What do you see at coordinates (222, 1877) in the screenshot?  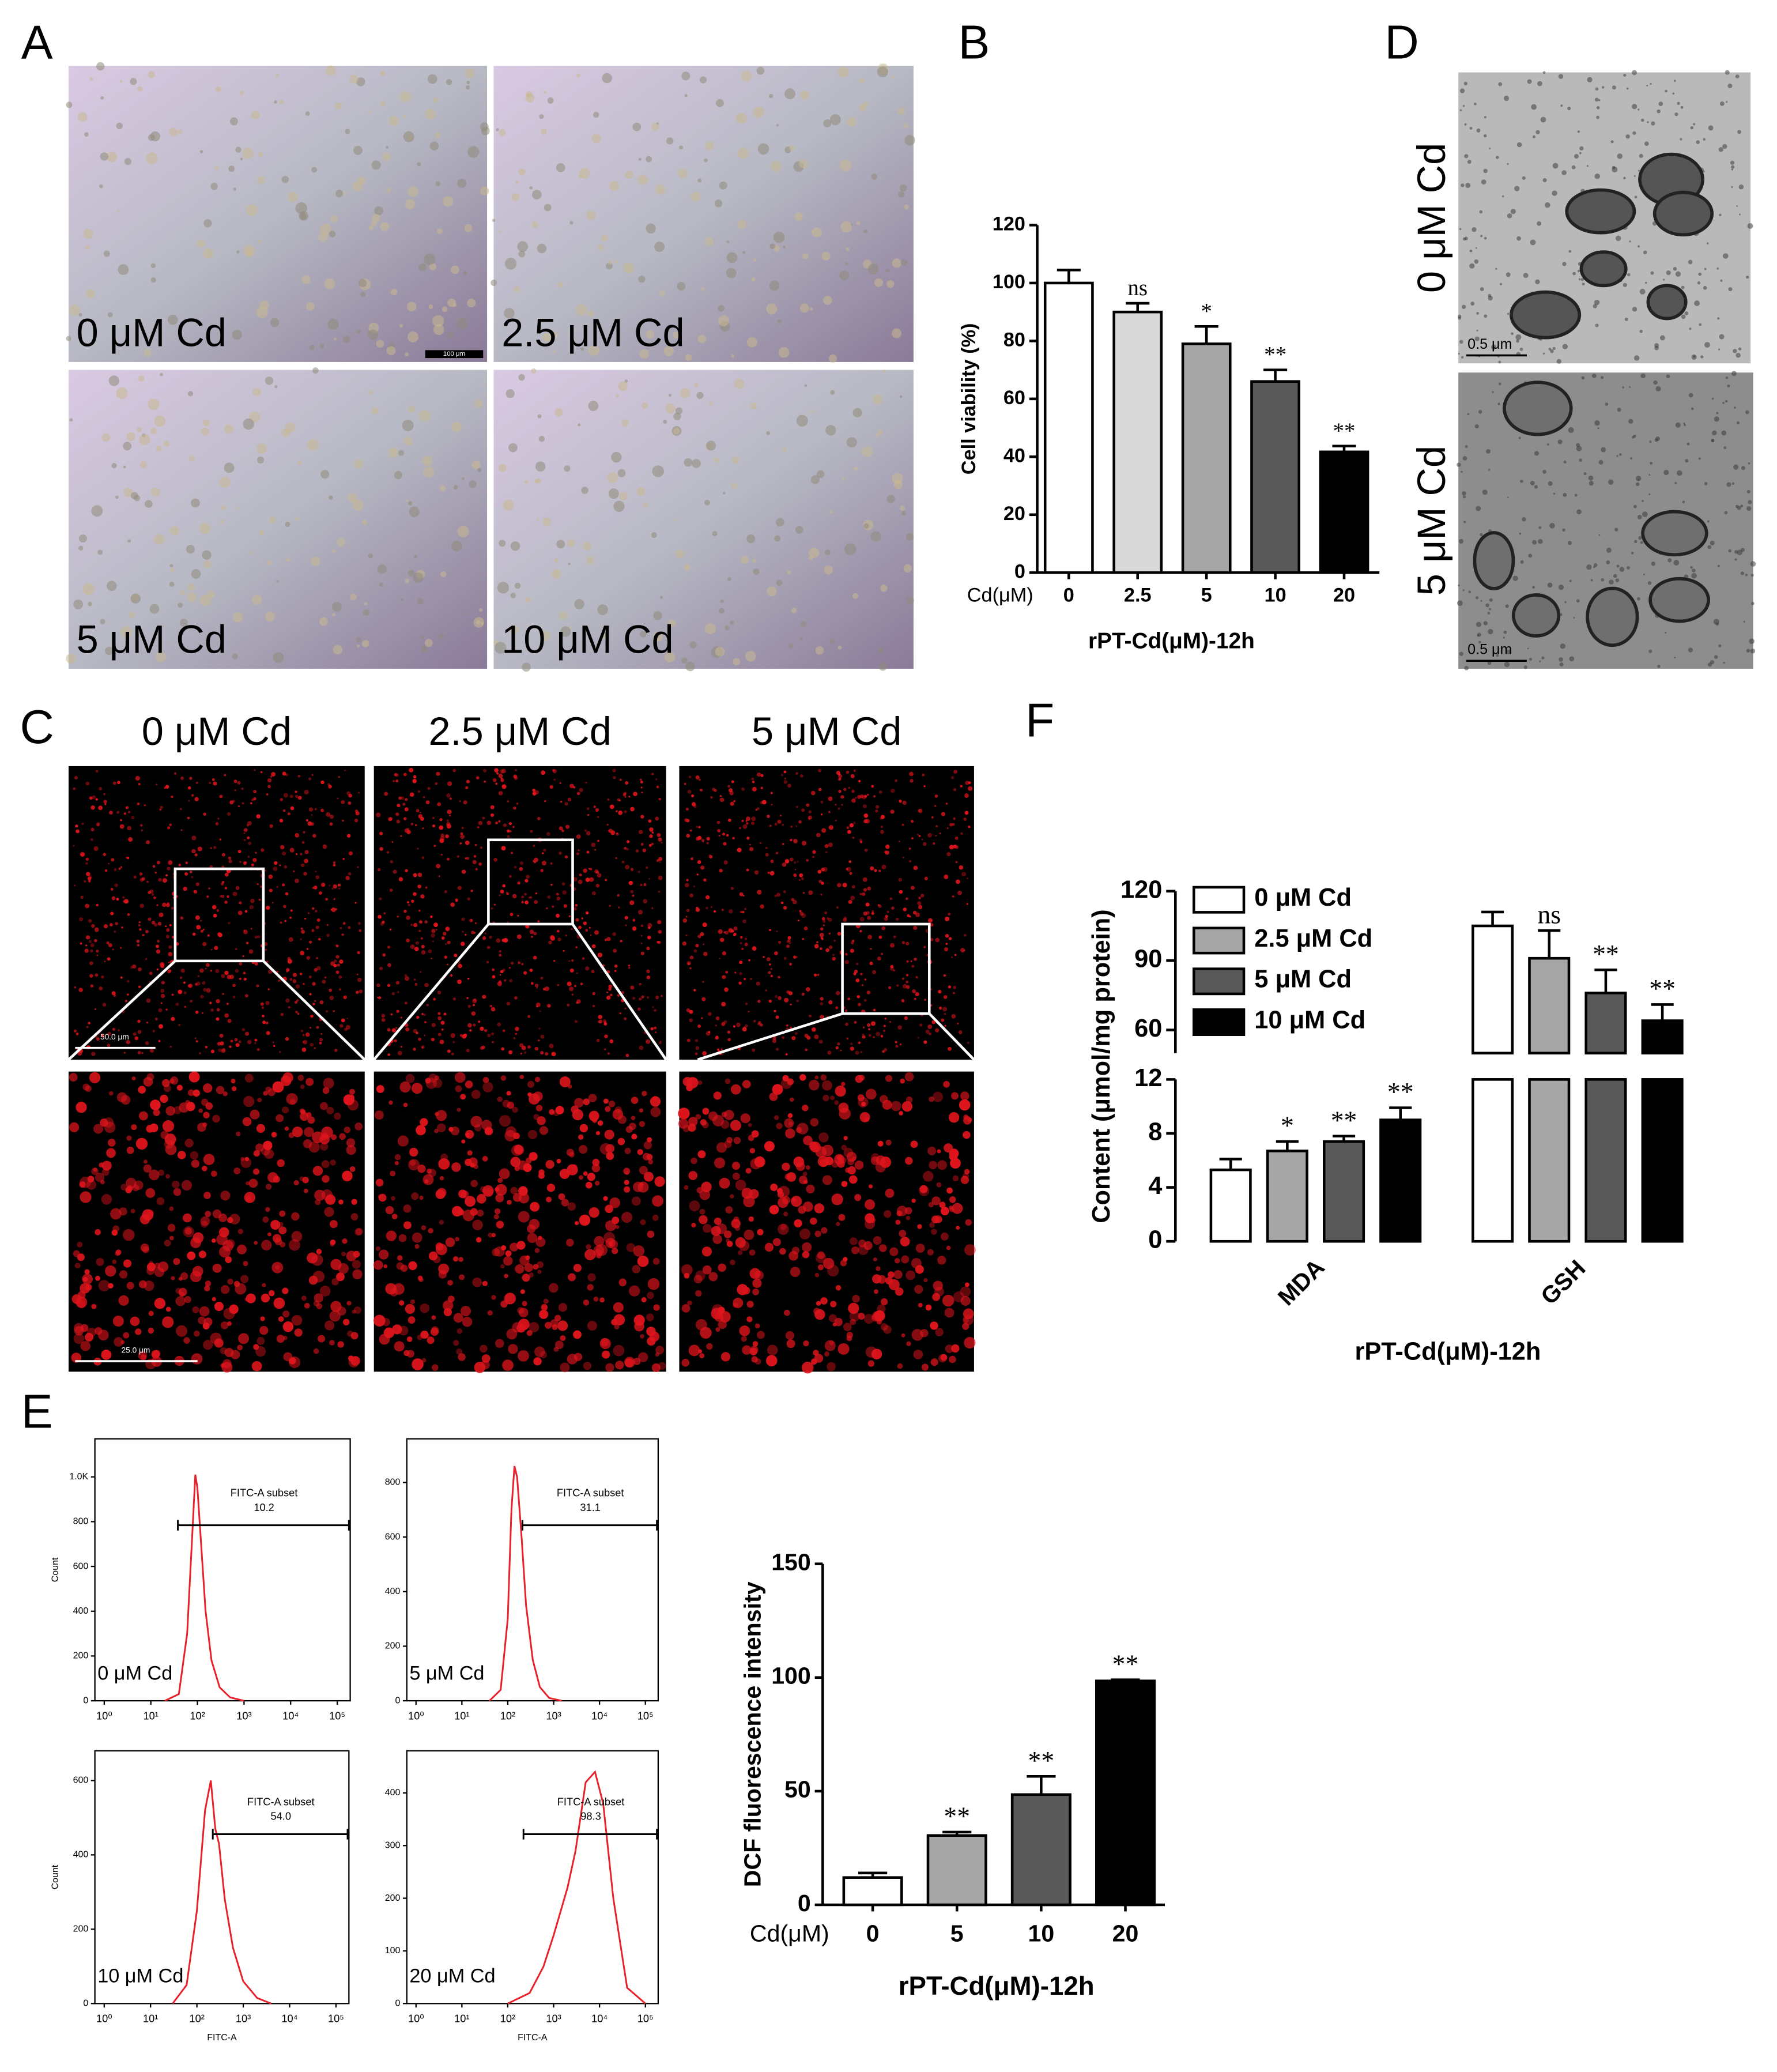 I see `plot-frame` at bounding box center [222, 1877].